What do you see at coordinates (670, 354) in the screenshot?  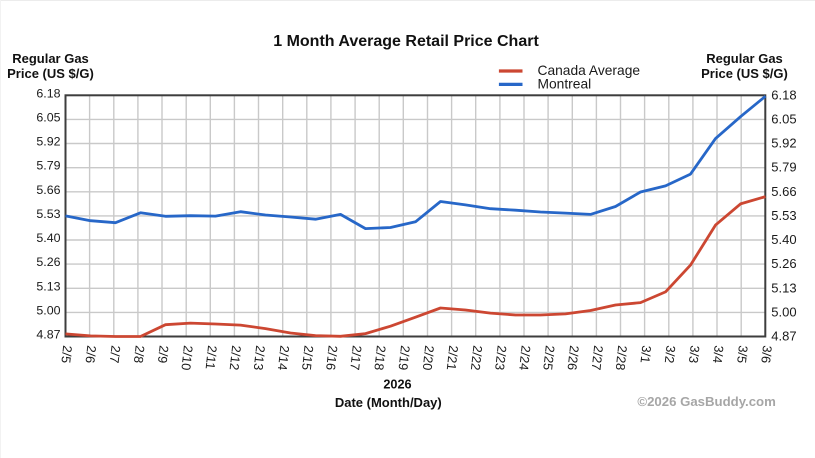 I see `svg-text: 3/2` at bounding box center [670, 354].